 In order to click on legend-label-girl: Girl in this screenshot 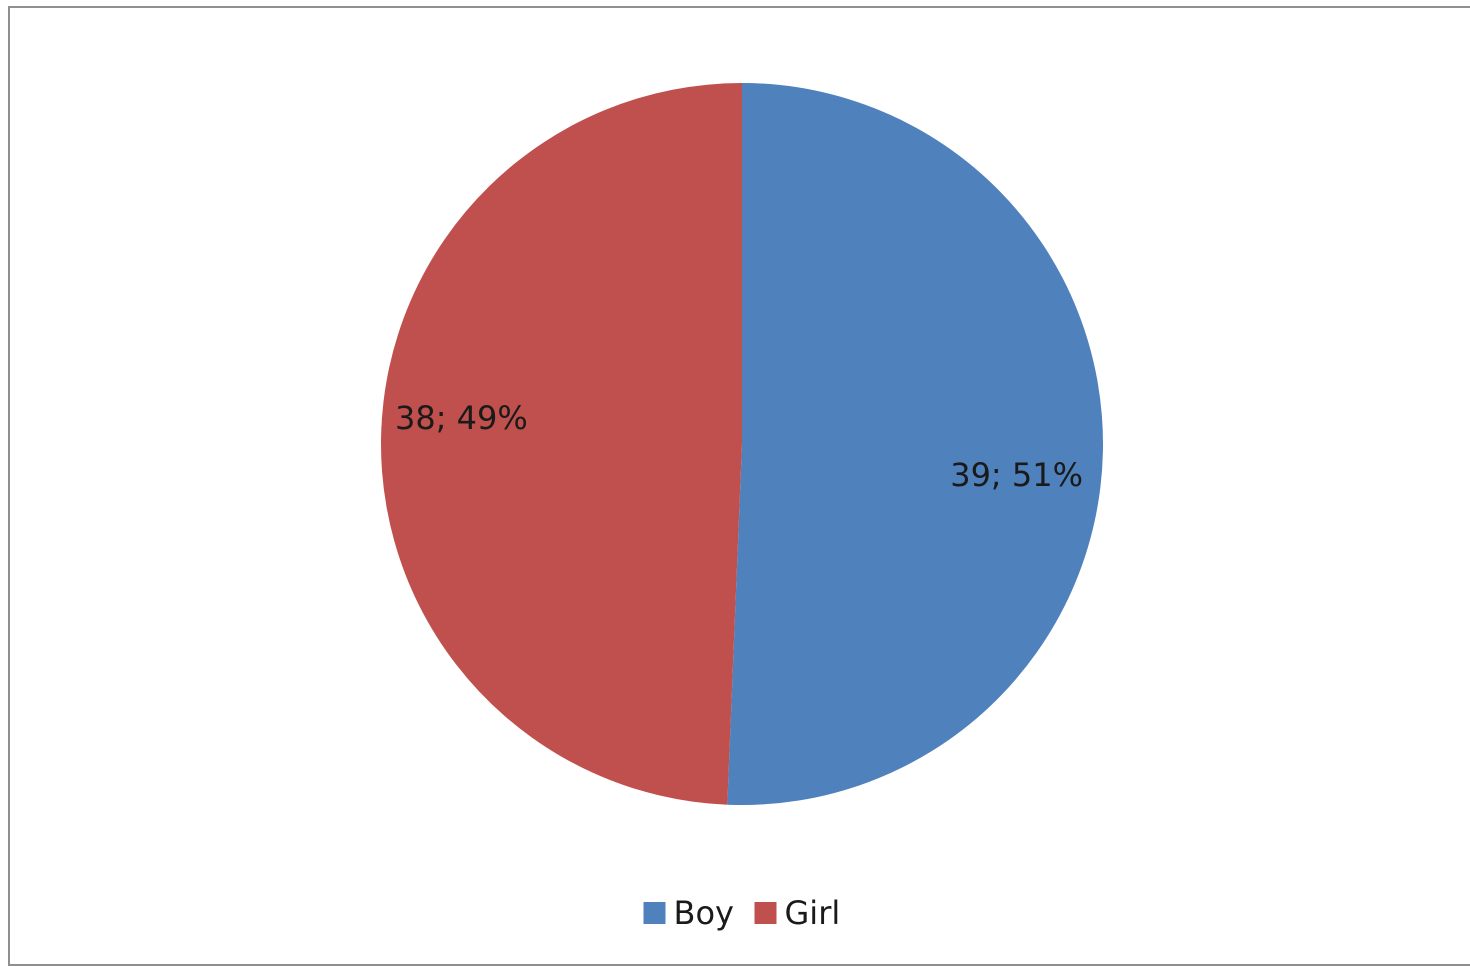, I will do `click(813, 913)`.